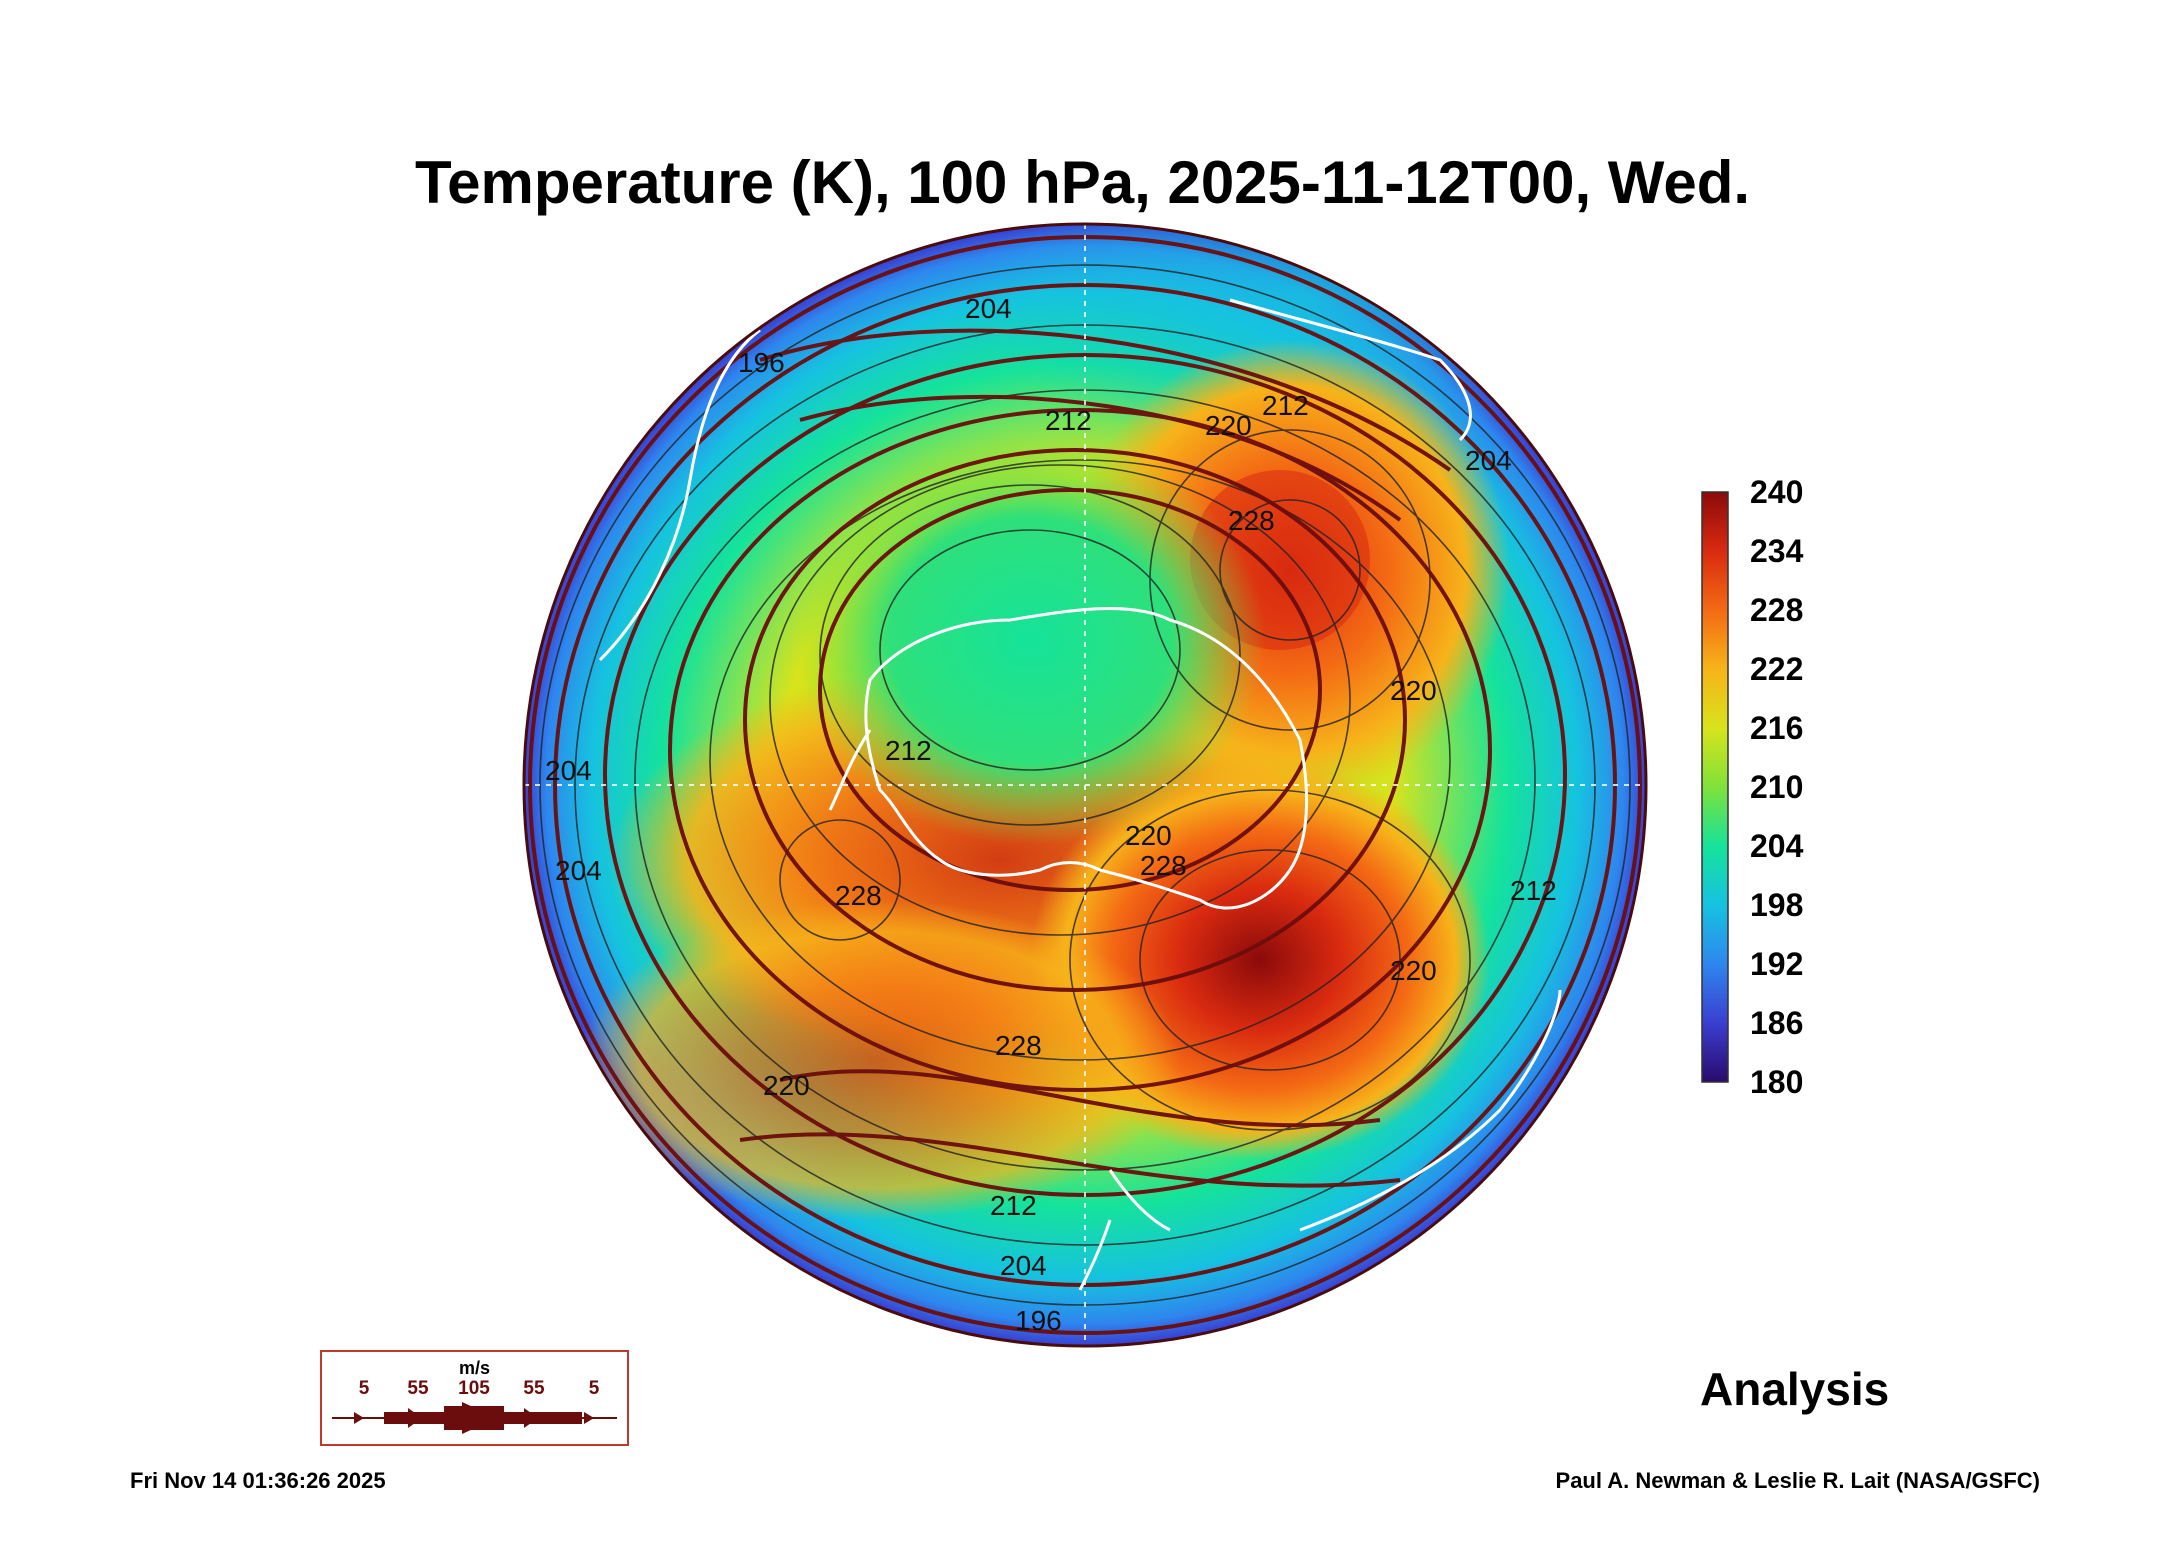 Image resolution: width=2165 pixels, height=1561 pixels. Describe the element at coordinates (1777, 669) in the screenshot. I see `colorbar-tick: 222` at that location.